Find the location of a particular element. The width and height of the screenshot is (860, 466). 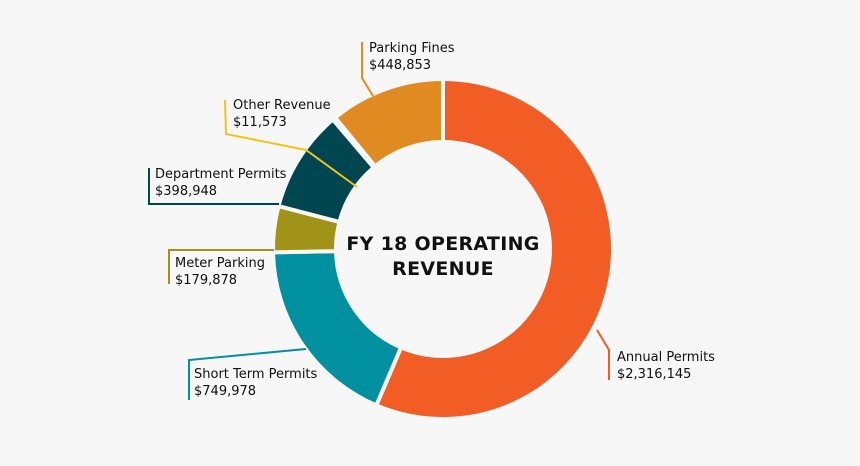

leader-parking-fines is located at coordinates (367, 69).